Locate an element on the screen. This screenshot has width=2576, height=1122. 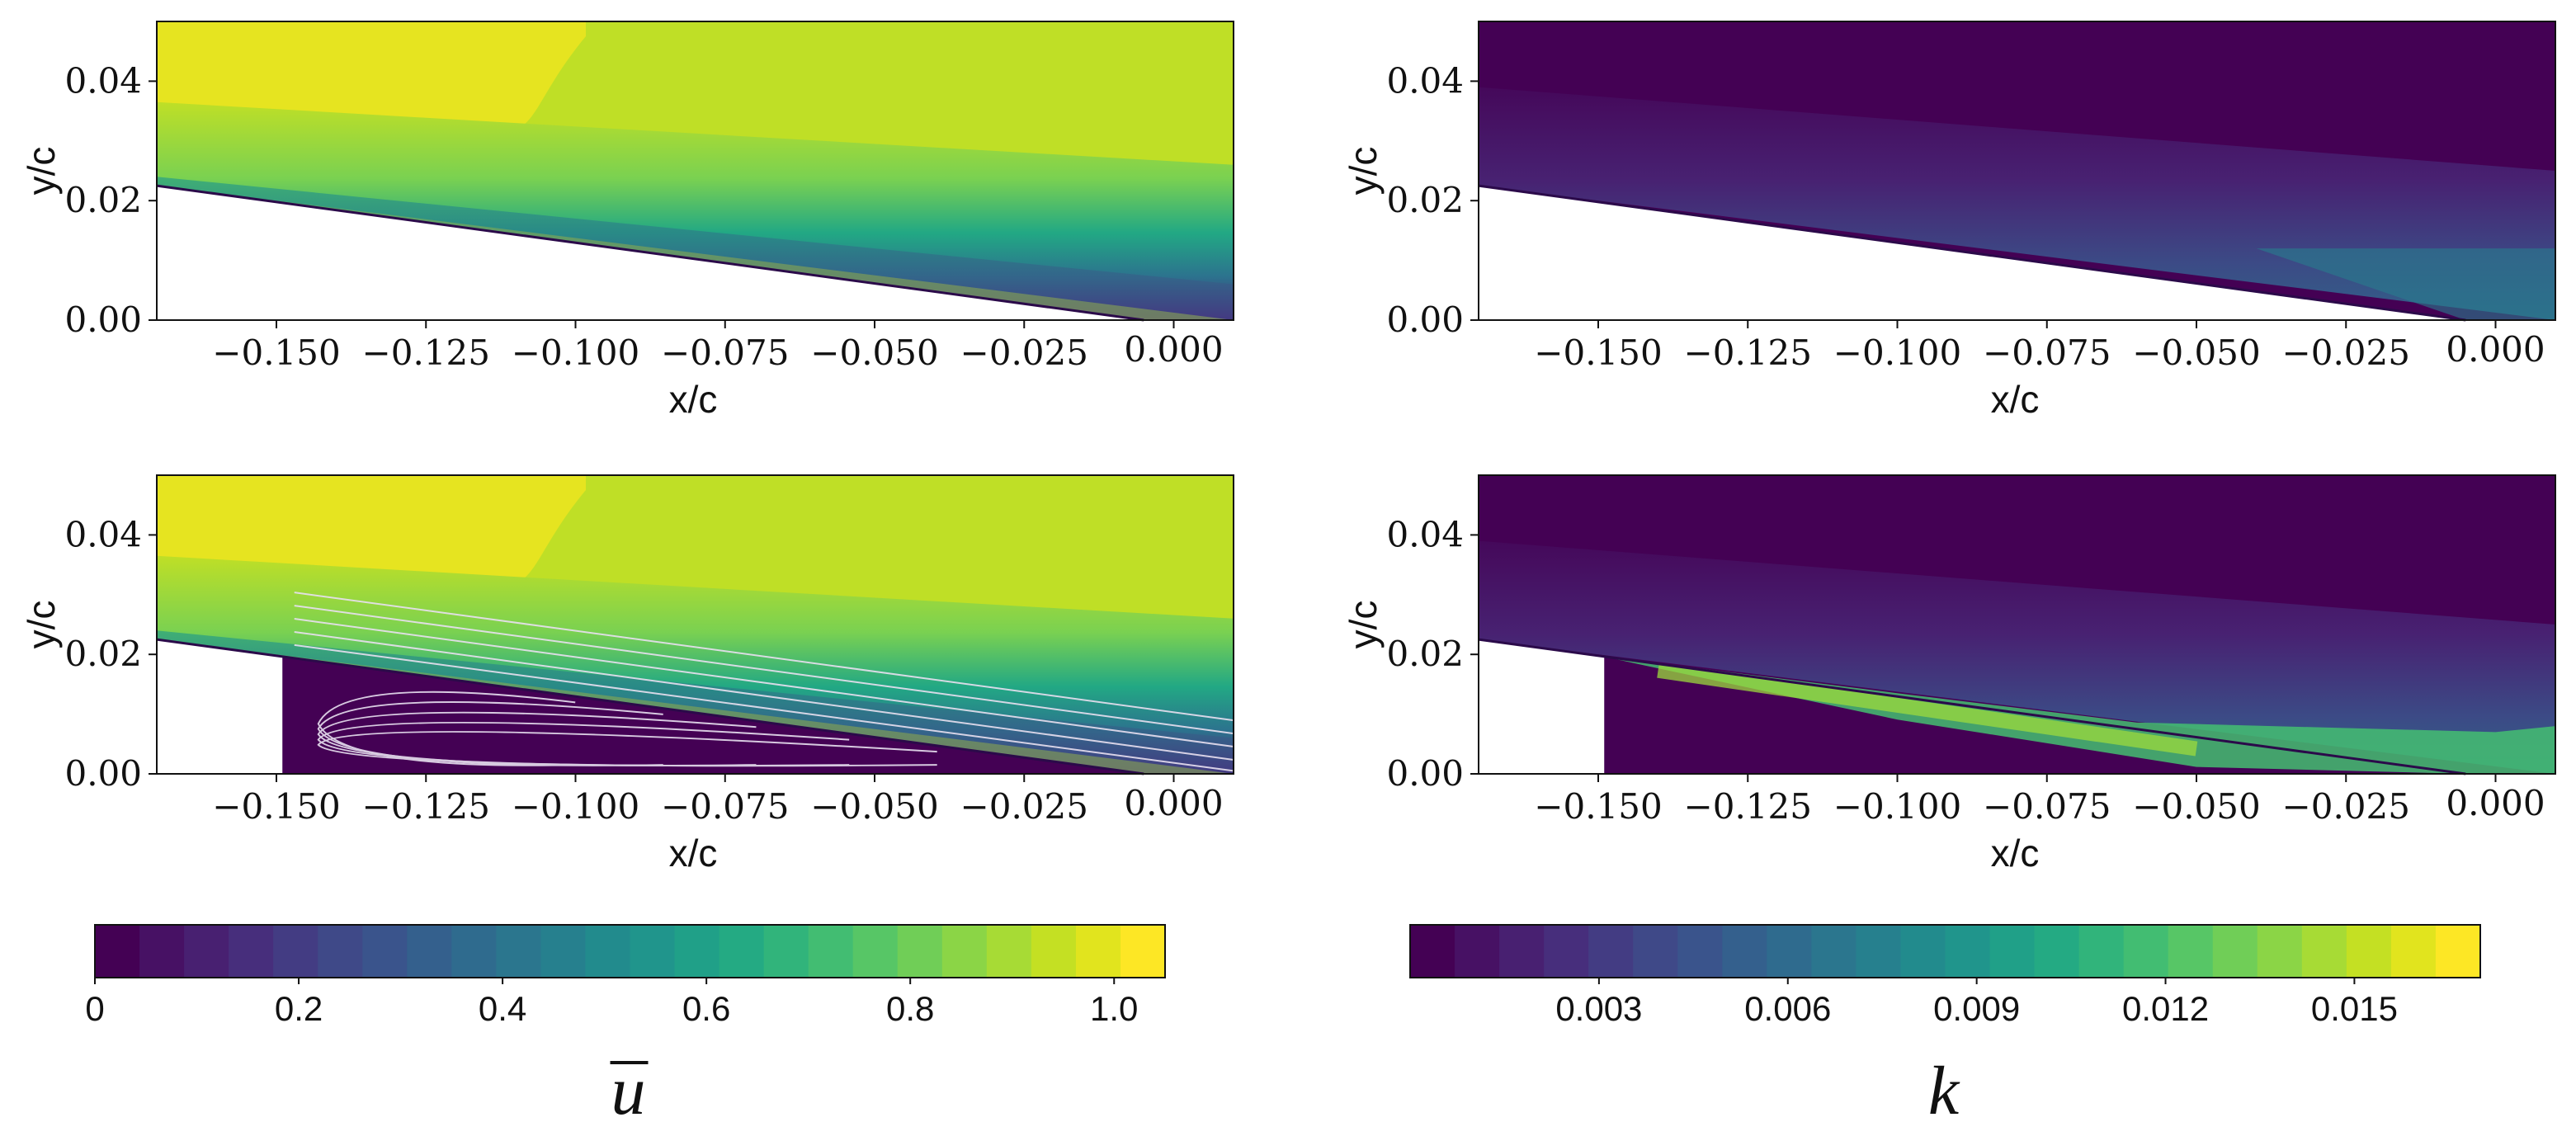
turbulent-layer is located at coordinates (2017, 657).